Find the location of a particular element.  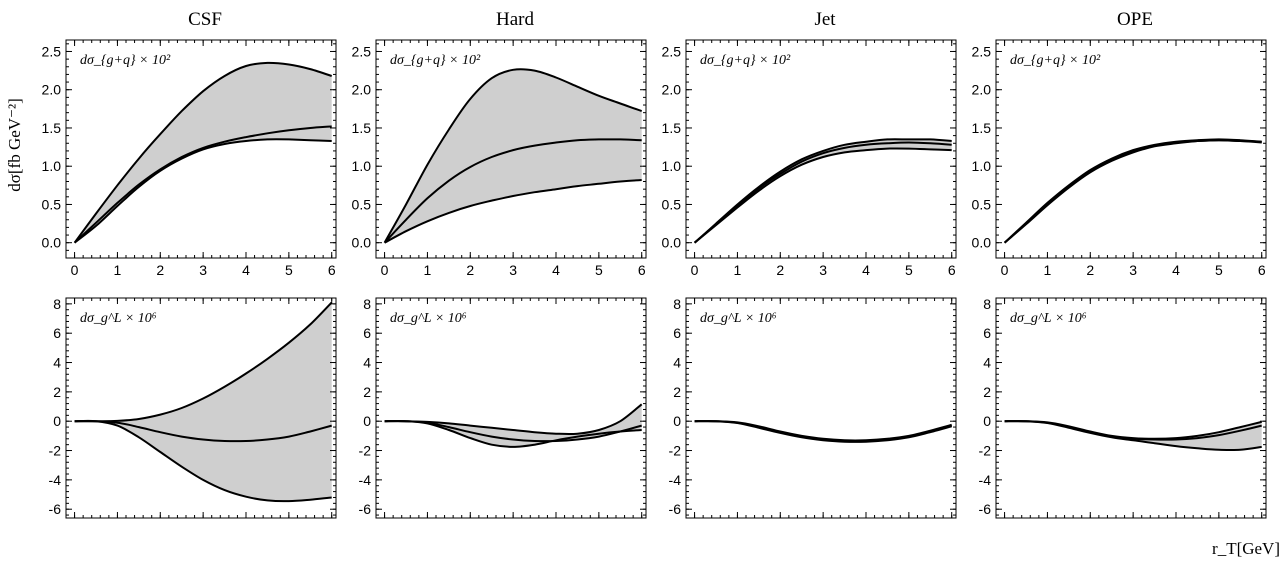

y-axis-label: dσ[fb GeV⁻²] is located at coordinates (14, 145).